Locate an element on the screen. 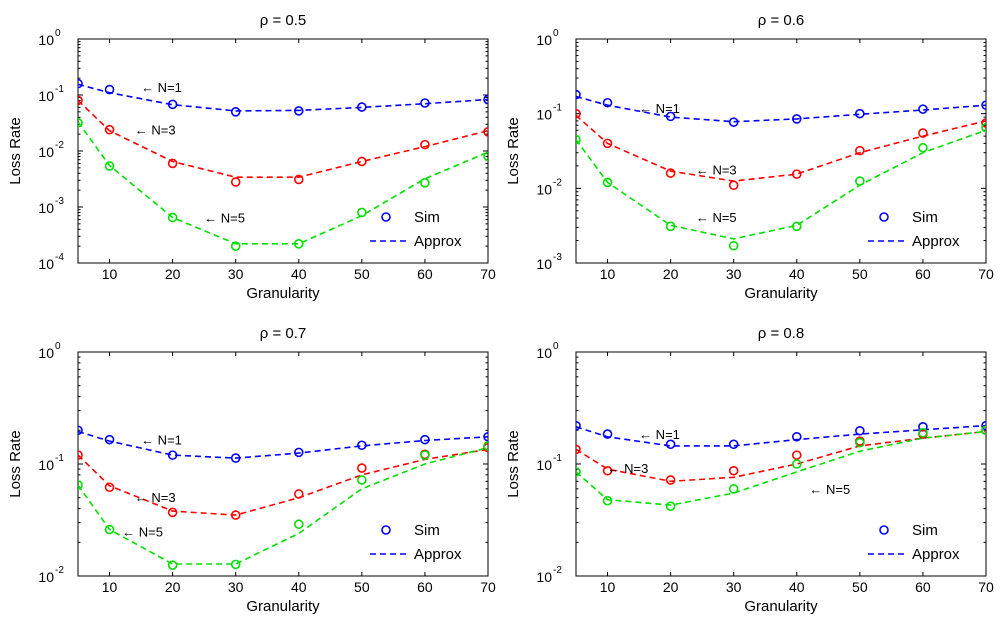 This screenshot has height=623, width=1002. x-tick-label: 40 is located at coordinates (299, 274).